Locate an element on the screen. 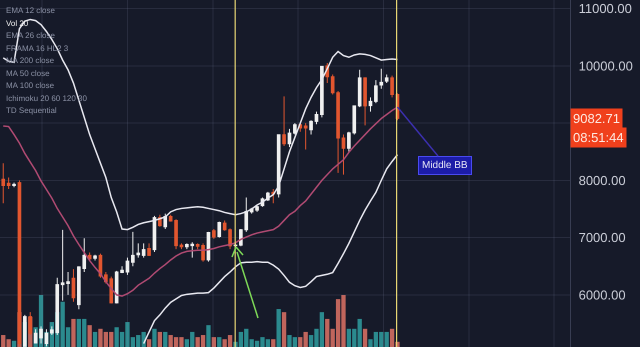  y-tick-label: 6000.00 is located at coordinates (602, 294).